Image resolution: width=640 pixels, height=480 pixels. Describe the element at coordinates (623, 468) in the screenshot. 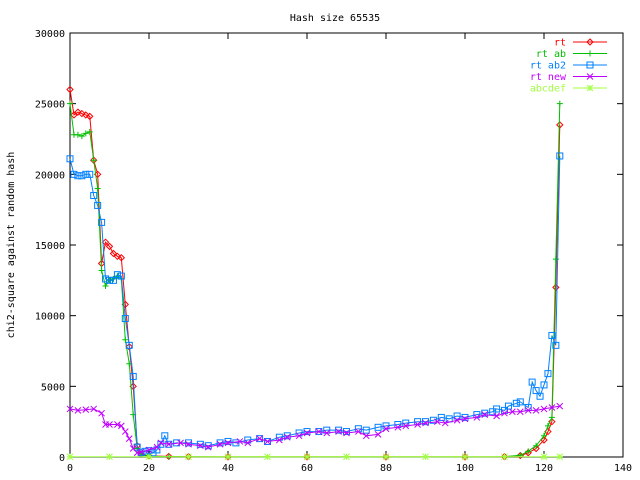

I see `x-tick-label: 140` at that location.